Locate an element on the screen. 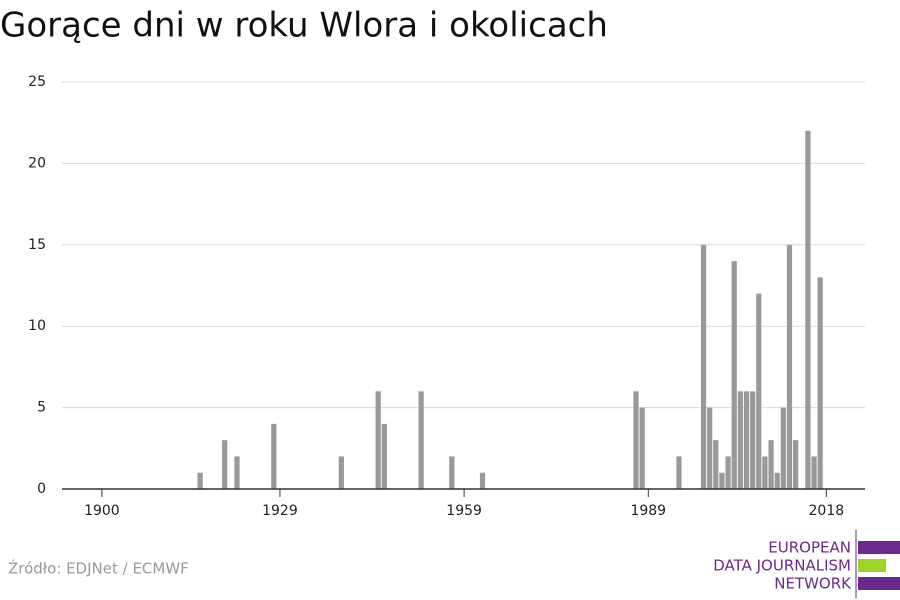 The image size is (900, 600). logo-text: NETWORK is located at coordinates (813, 584).